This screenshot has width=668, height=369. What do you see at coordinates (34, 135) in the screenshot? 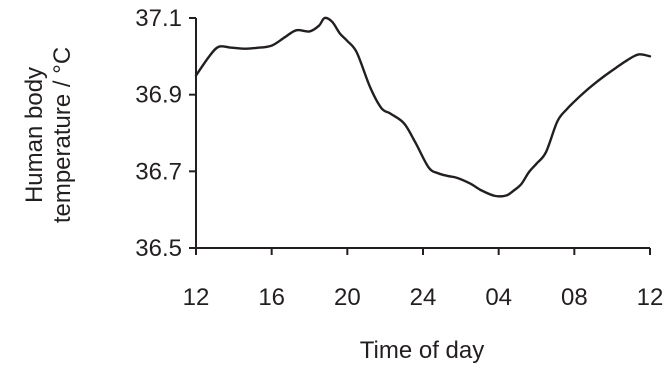
I see `y-axis-title-line-1: Human body` at bounding box center [34, 135].